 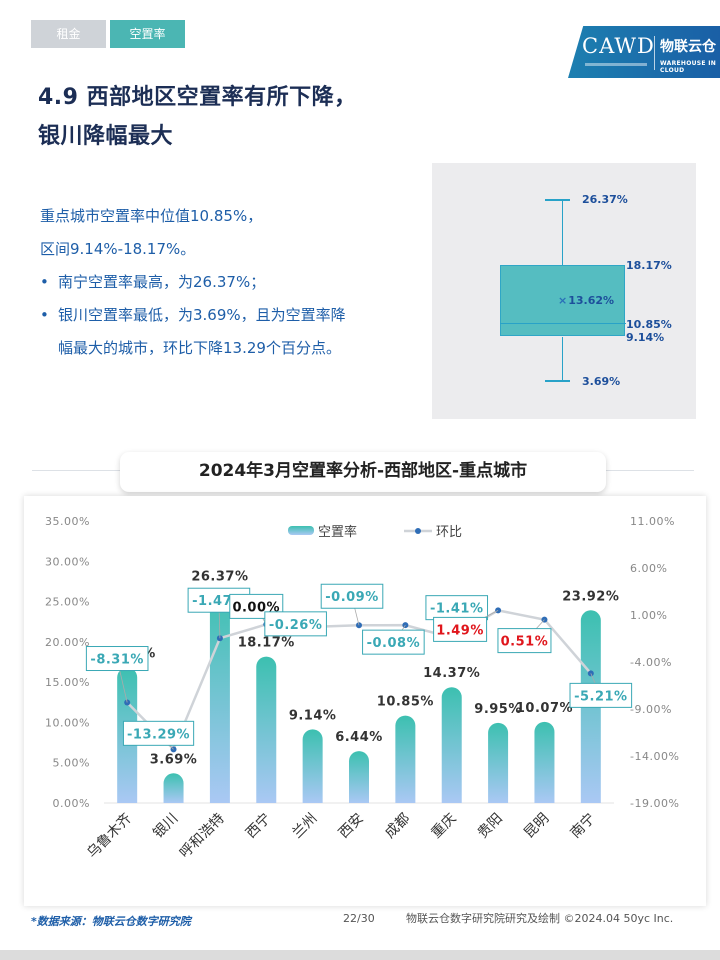 I want to click on summary-bullet-2-line1: 银川空置率最低，为3.69%，且为空置率降, so click(x=202, y=315).